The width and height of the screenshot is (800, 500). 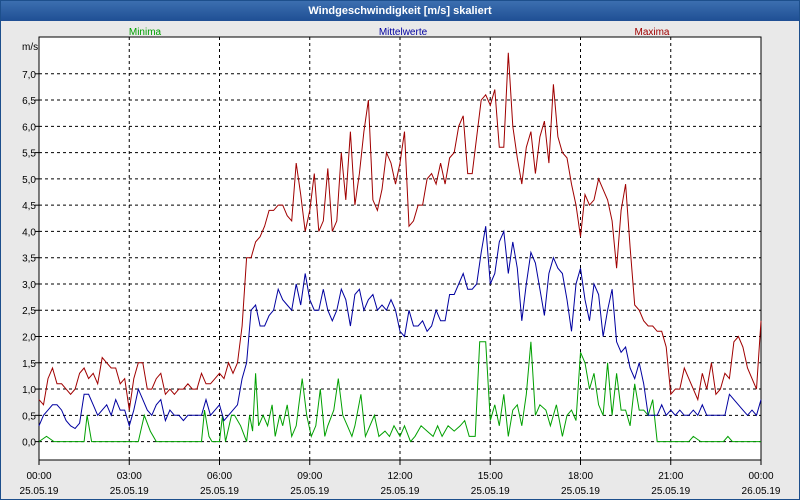 What do you see at coordinates (29, 416) in the screenshot?
I see `y-tick-label: 0,5` at bounding box center [29, 416].